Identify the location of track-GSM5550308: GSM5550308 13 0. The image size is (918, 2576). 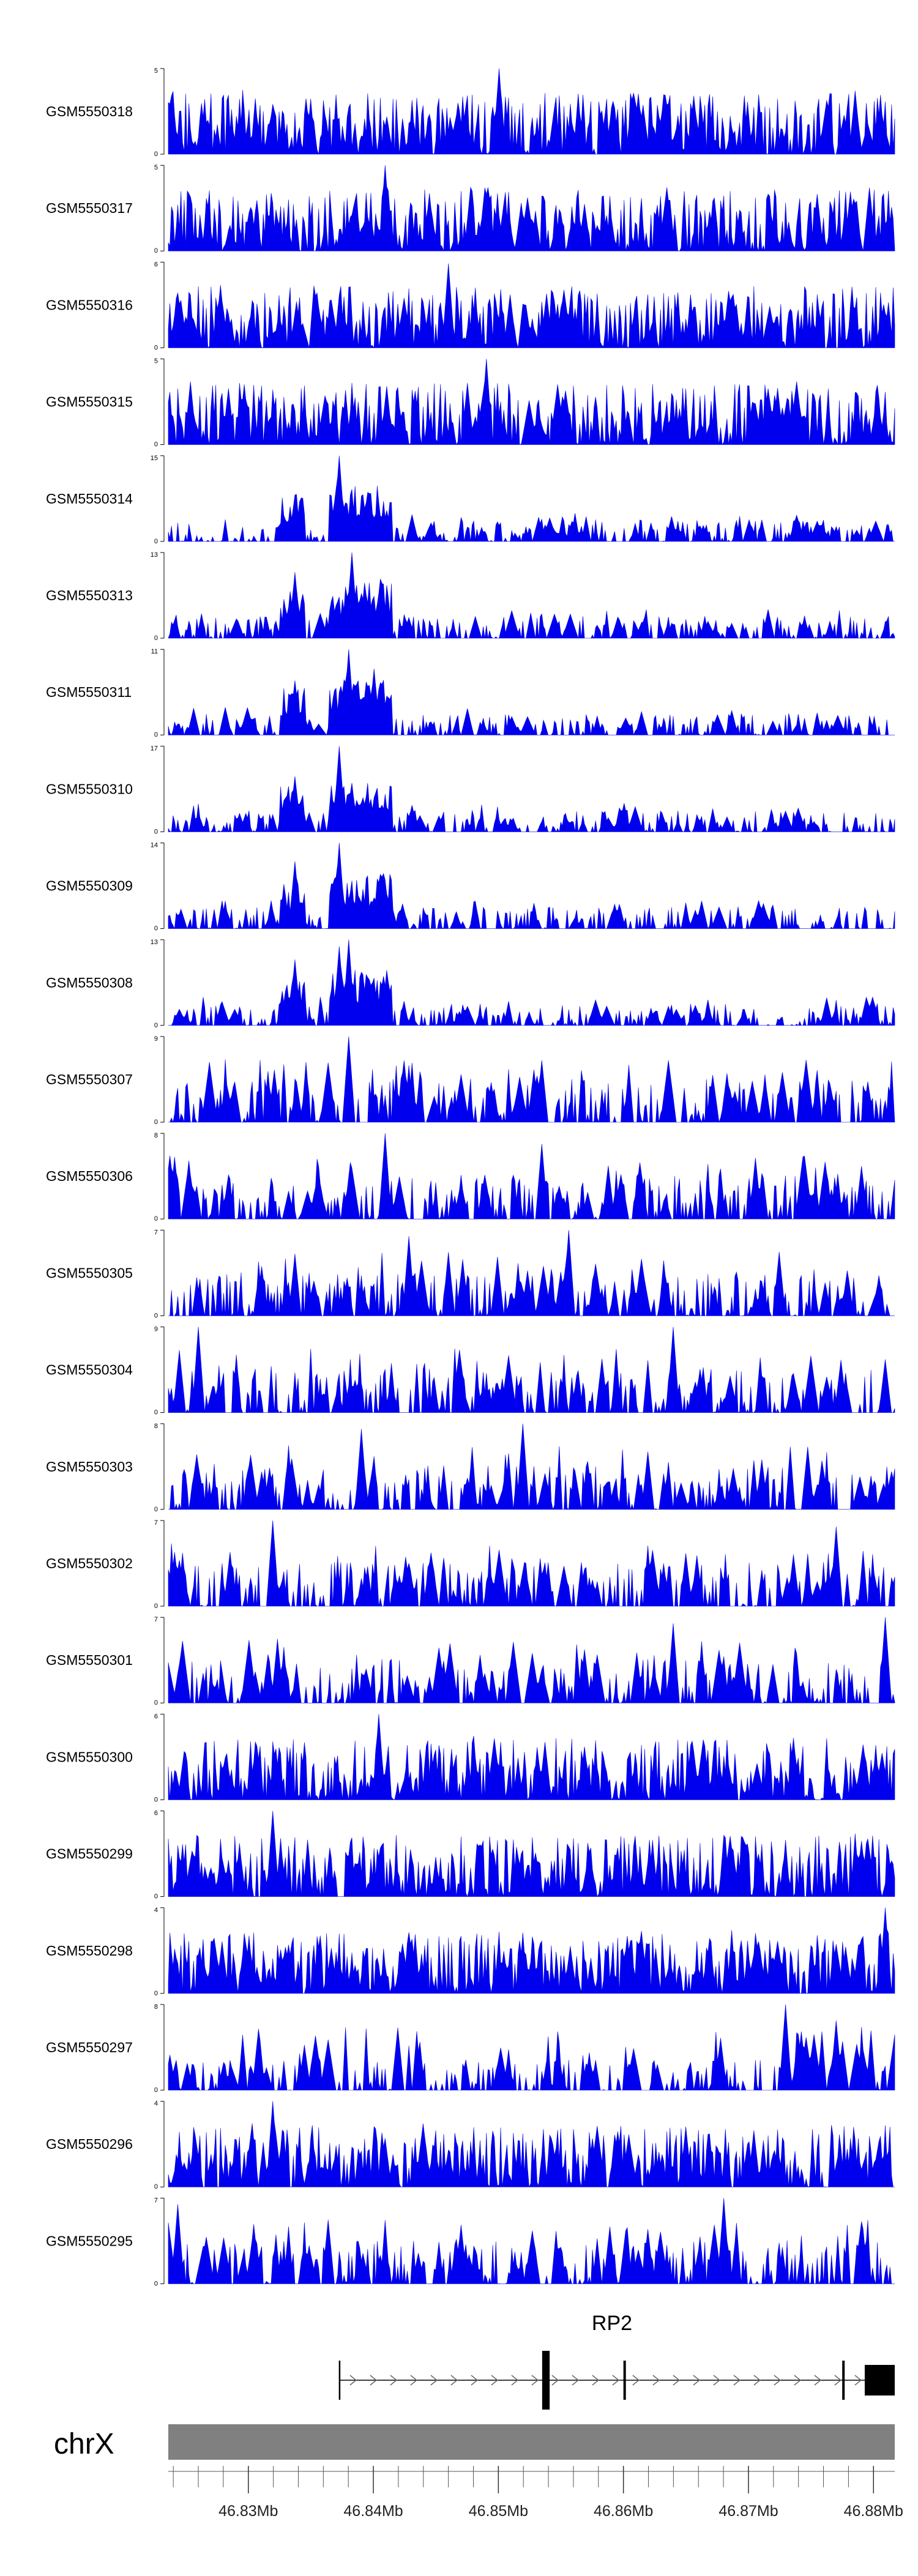
(470, 984).